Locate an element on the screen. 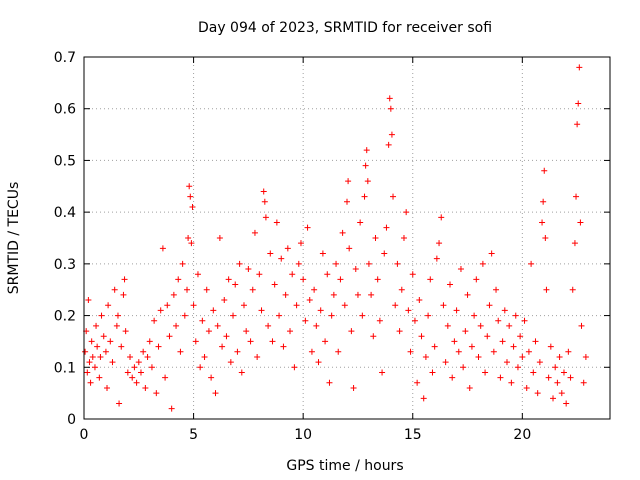 Image resolution: width=640 pixels, height=480 pixels. x-tick-label: 15 is located at coordinates (413, 435).